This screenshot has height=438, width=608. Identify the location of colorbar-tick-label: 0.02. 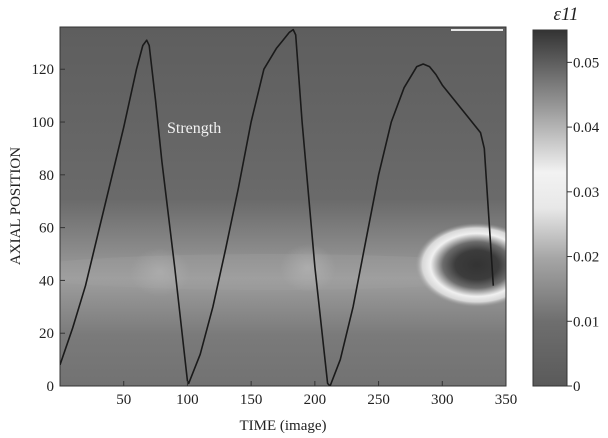
(586, 258).